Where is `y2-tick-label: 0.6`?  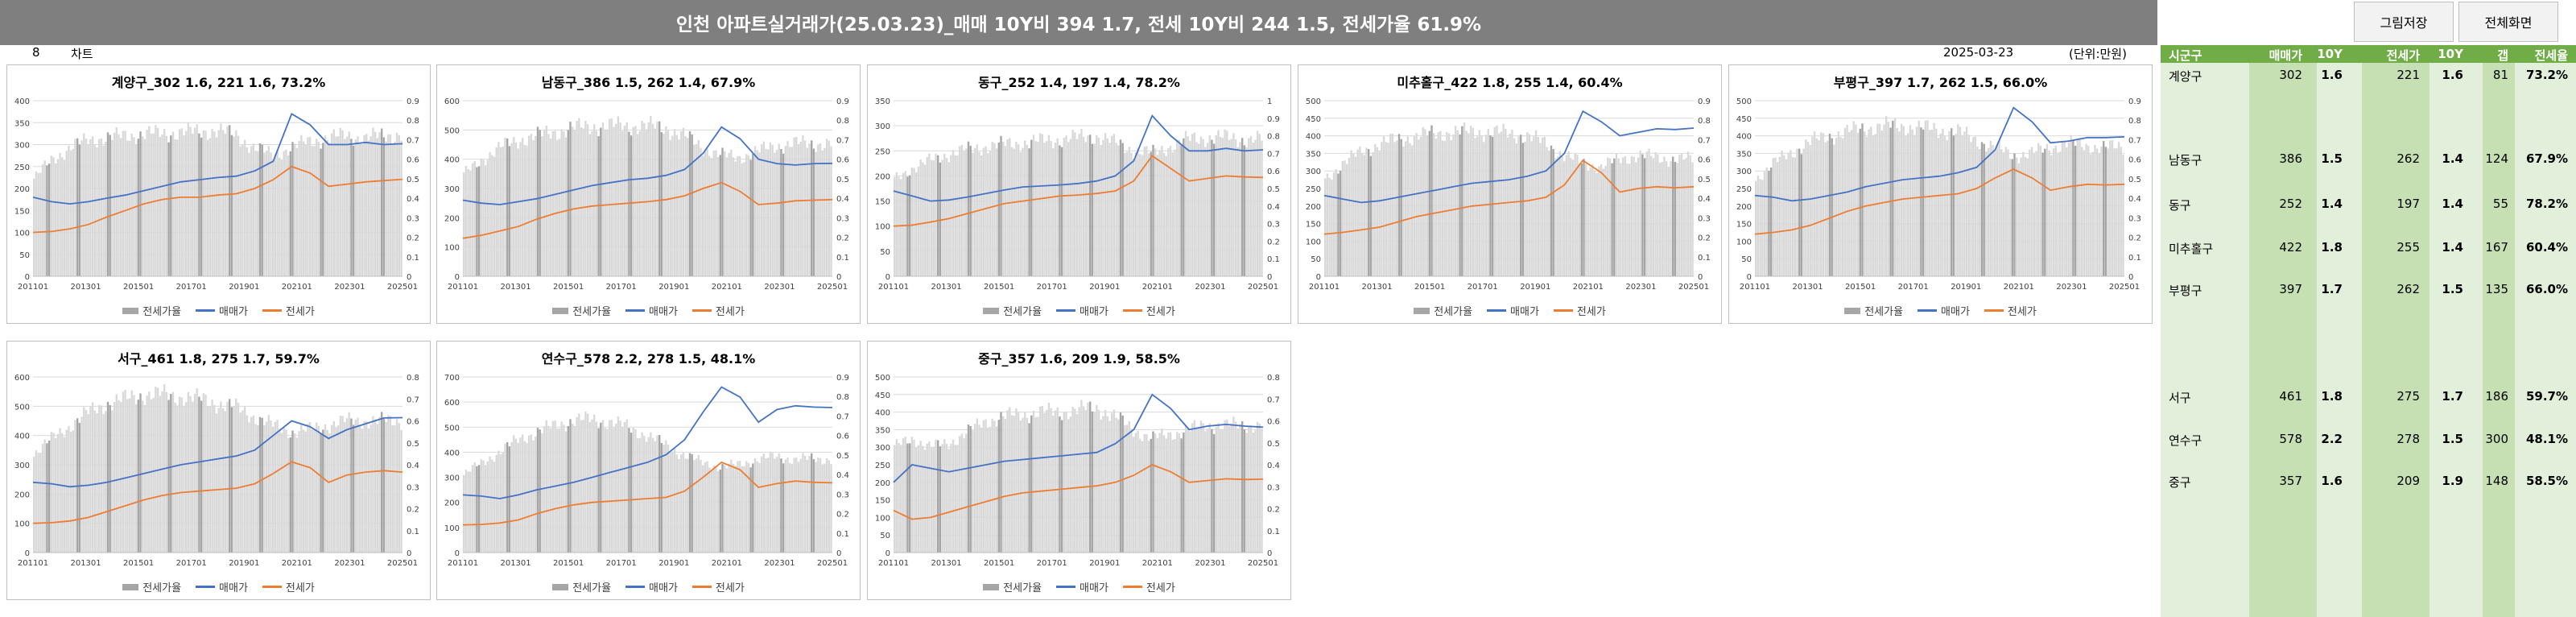
y2-tick-label: 0.6 is located at coordinates (1704, 160).